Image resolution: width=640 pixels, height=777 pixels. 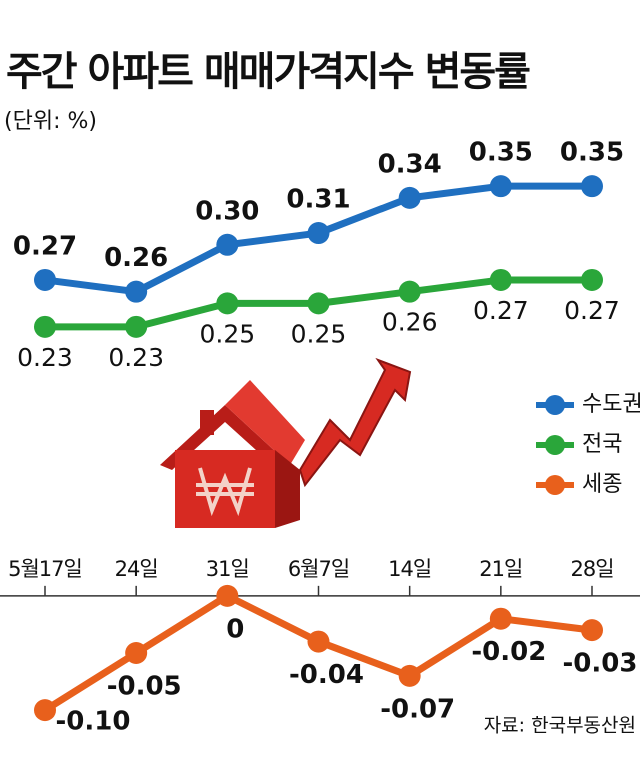 What do you see at coordinates (409, 569) in the screenshot?
I see `x-tick-label: 14일` at bounding box center [409, 569].